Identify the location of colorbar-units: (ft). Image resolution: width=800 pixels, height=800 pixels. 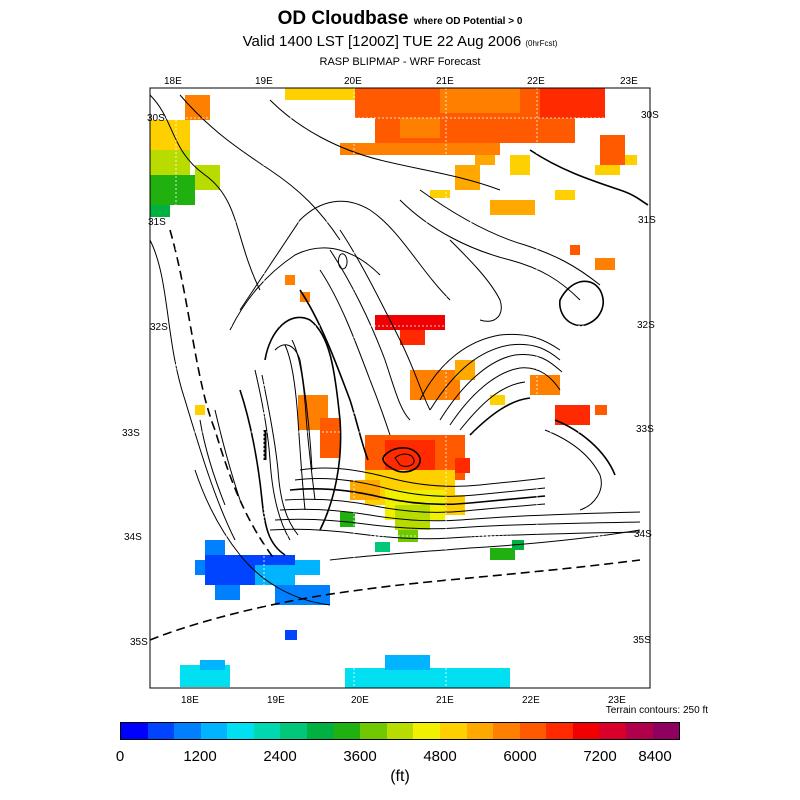
(400, 776).